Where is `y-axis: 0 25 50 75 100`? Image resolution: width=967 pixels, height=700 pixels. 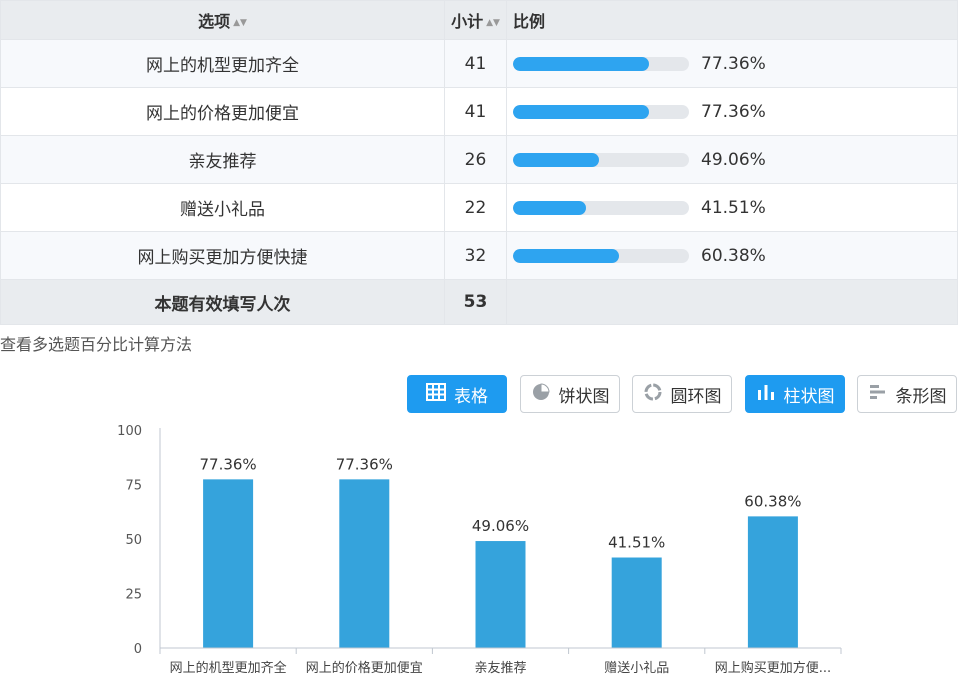
y-axis: 0 25 50 75 100 is located at coordinates (139, 540).